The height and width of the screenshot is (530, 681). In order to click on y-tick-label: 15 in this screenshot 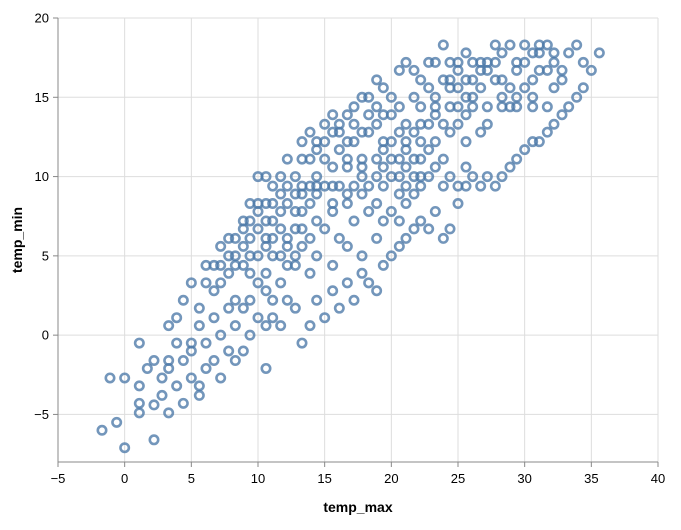, I will do `click(42, 97)`.